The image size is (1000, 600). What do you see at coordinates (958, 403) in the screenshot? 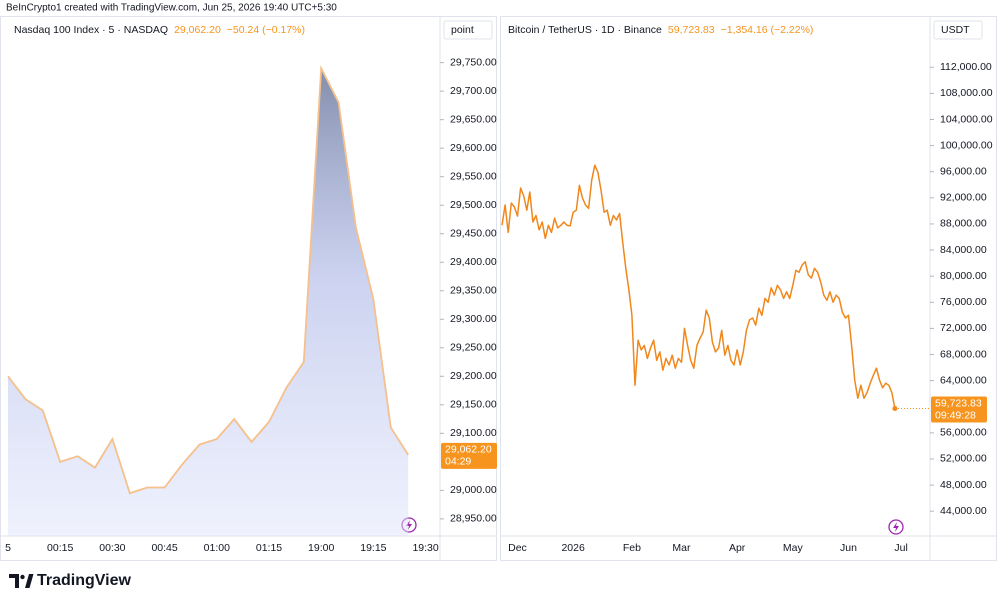
I see `price-box-value: 59,723.83` at bounding box center [958, 403].